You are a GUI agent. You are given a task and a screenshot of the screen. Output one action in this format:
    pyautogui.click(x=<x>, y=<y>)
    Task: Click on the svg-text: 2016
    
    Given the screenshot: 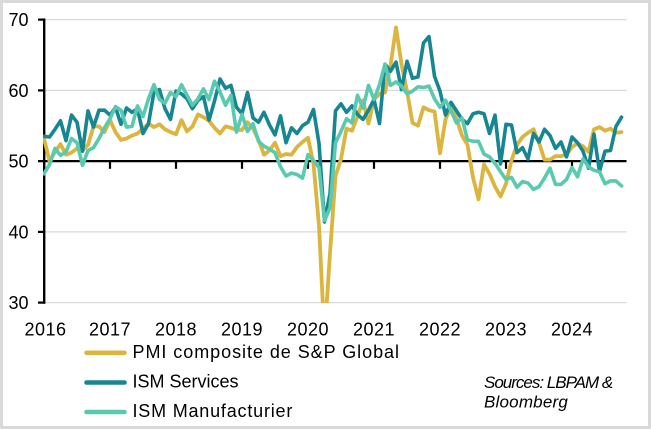 What is the action you would take?
    pyautogui.click(x=45, y=330)
    